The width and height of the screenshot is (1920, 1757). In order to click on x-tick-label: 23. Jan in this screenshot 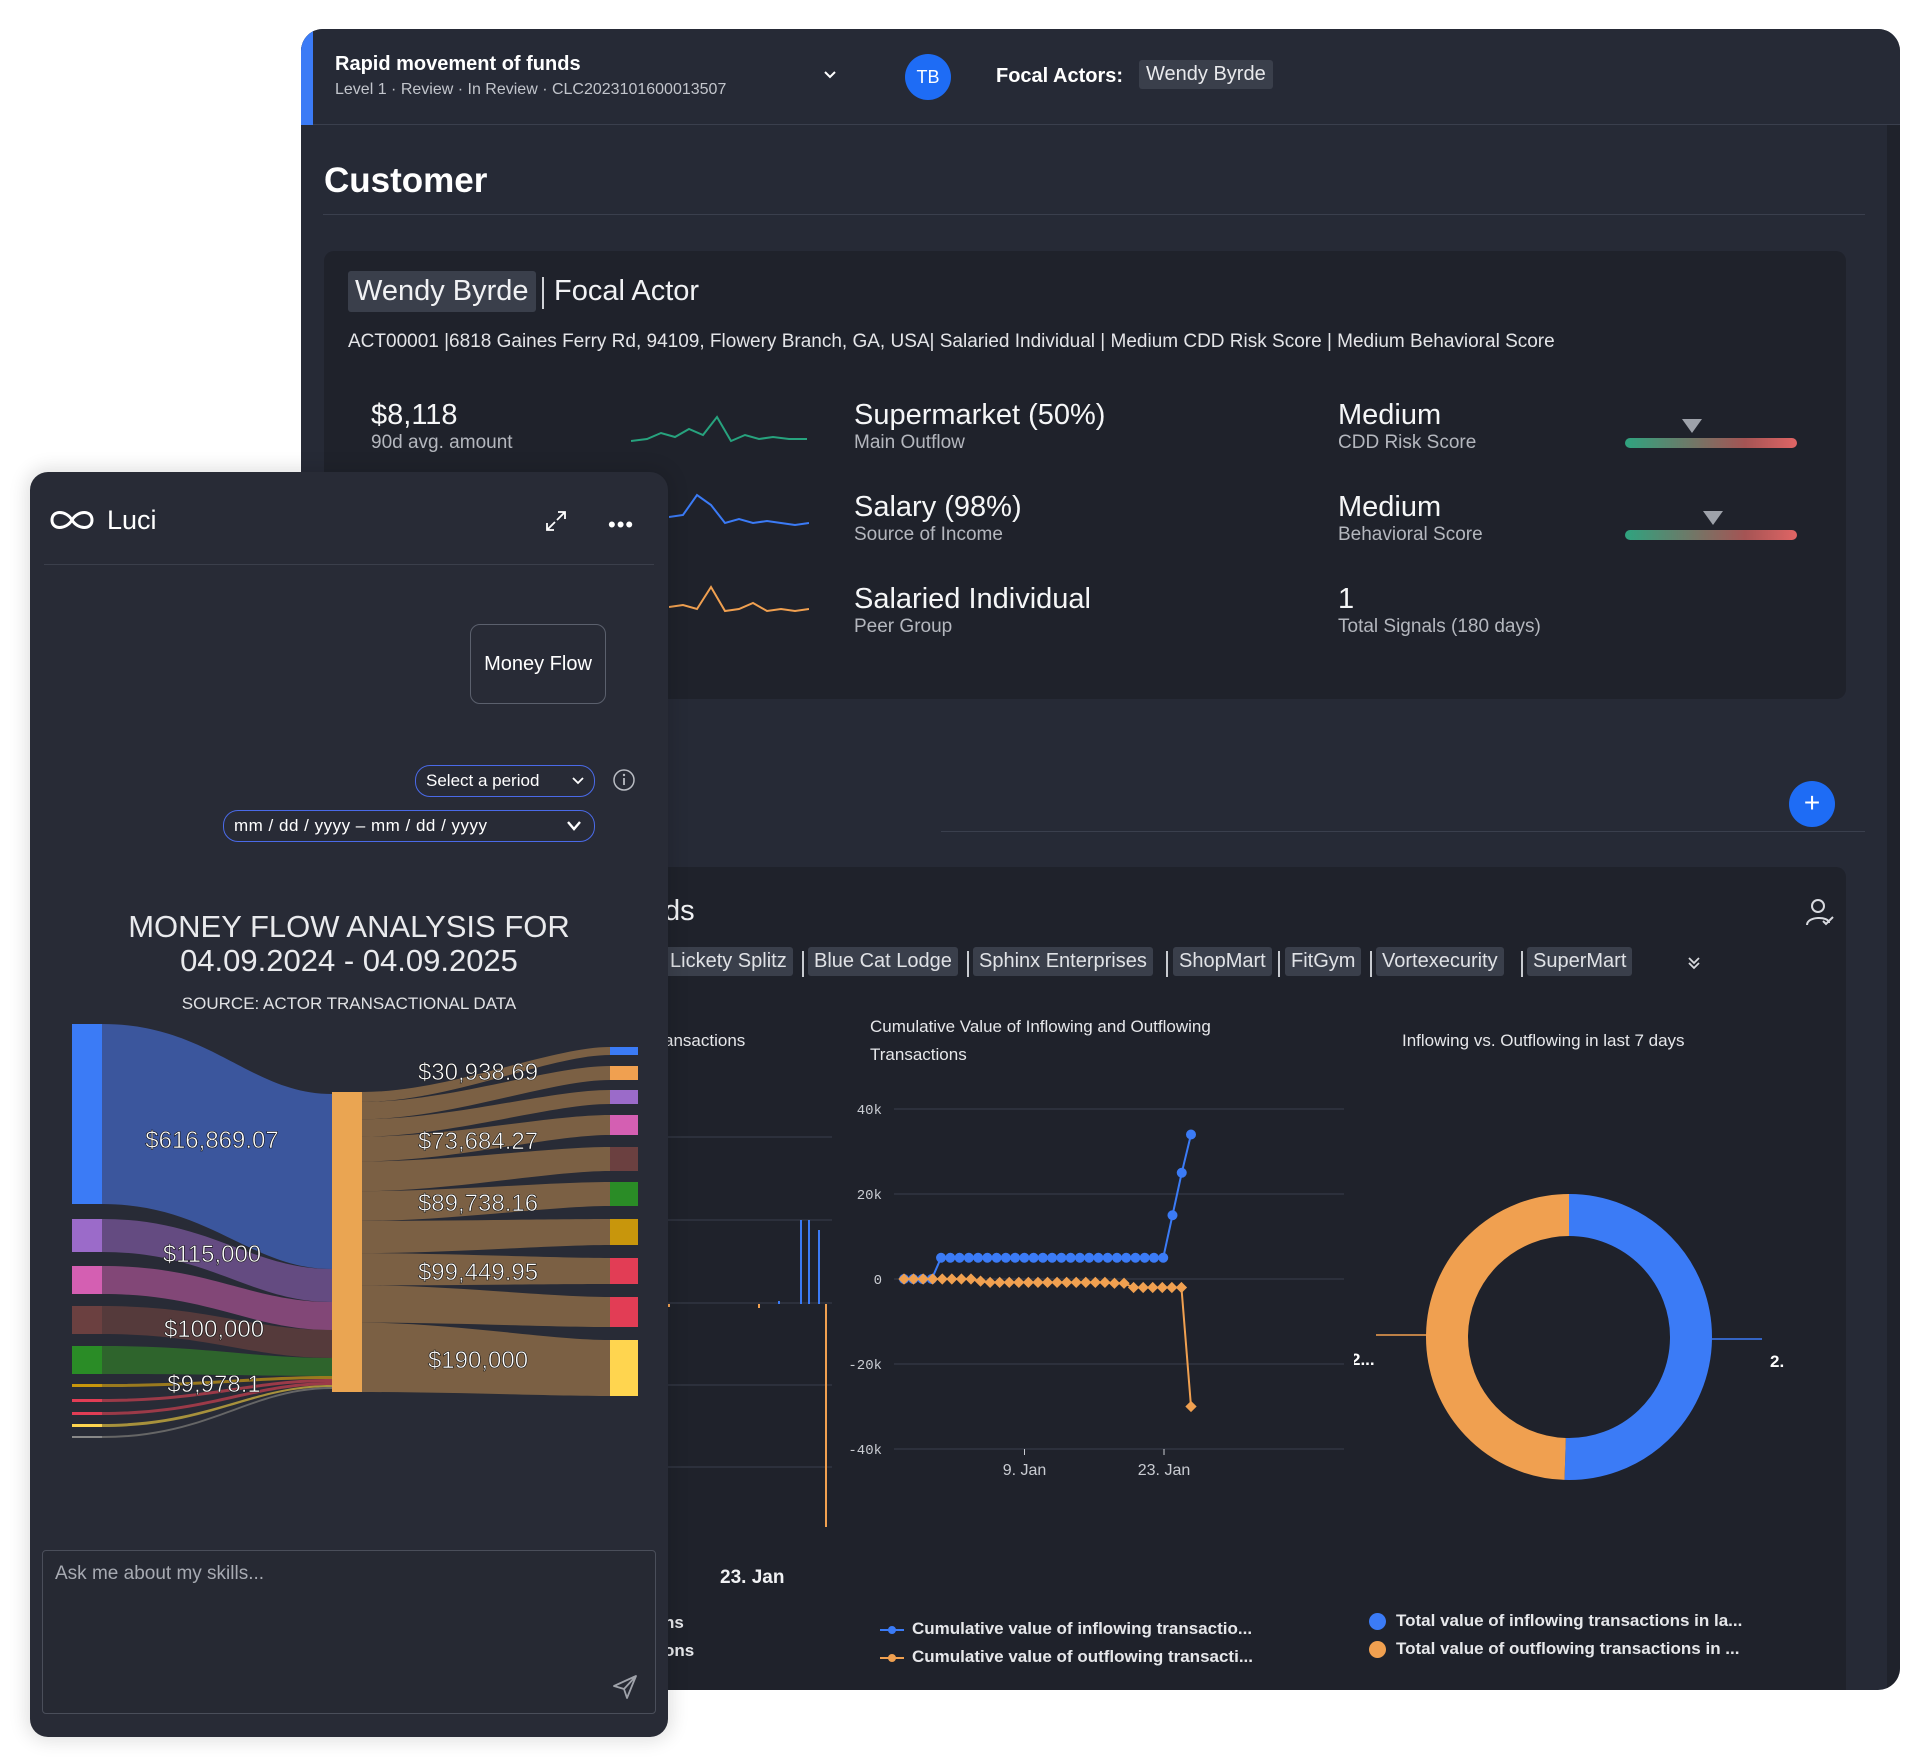, I will do `click(752, 1577)`.